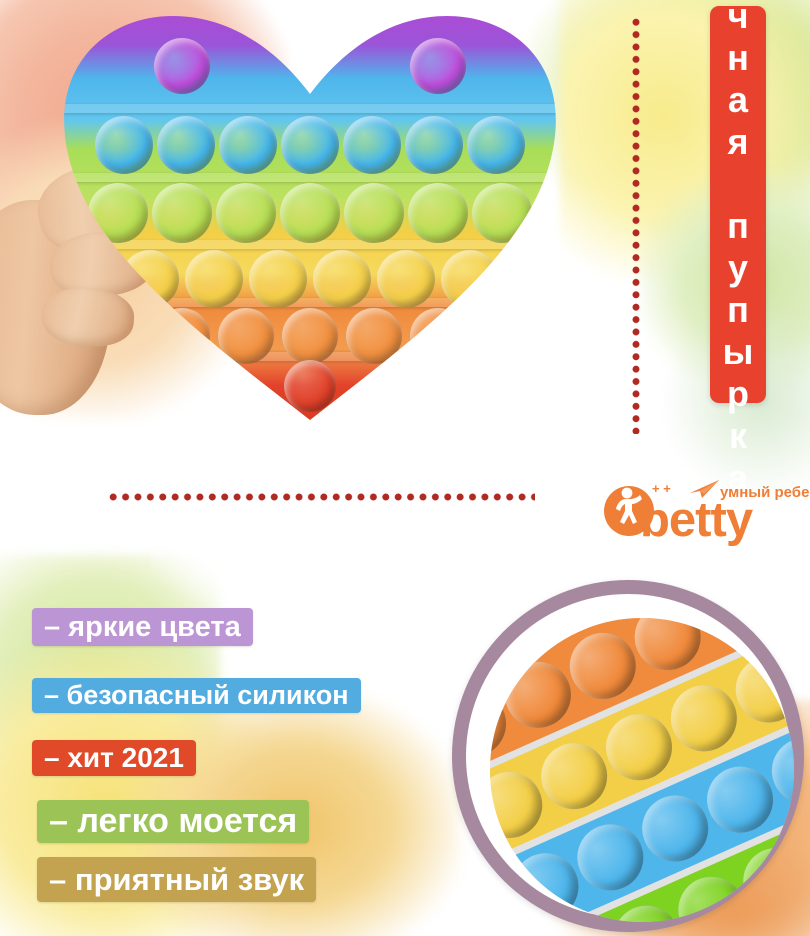 Image resolution: width=810 pixels, height=936 pixels. I want to click on feature-chip: – безопасный силикон, so click(196, 695).